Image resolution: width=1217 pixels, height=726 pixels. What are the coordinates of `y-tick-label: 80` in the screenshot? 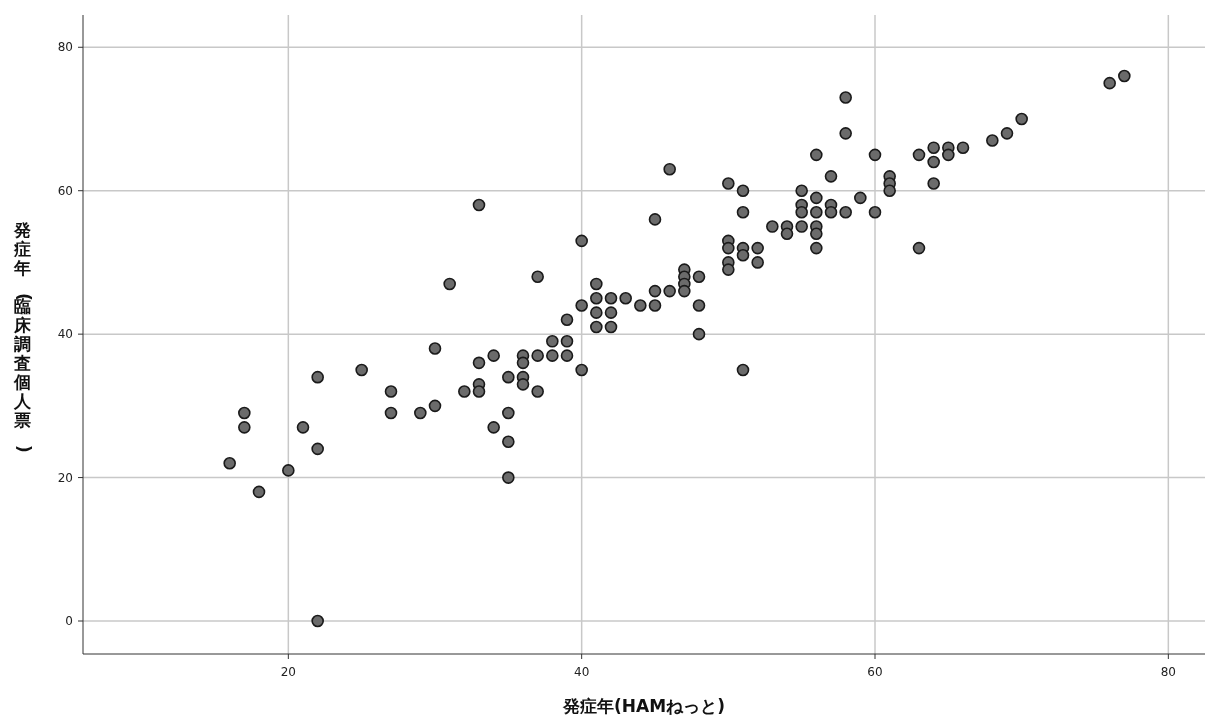 It's located at (65, 47).